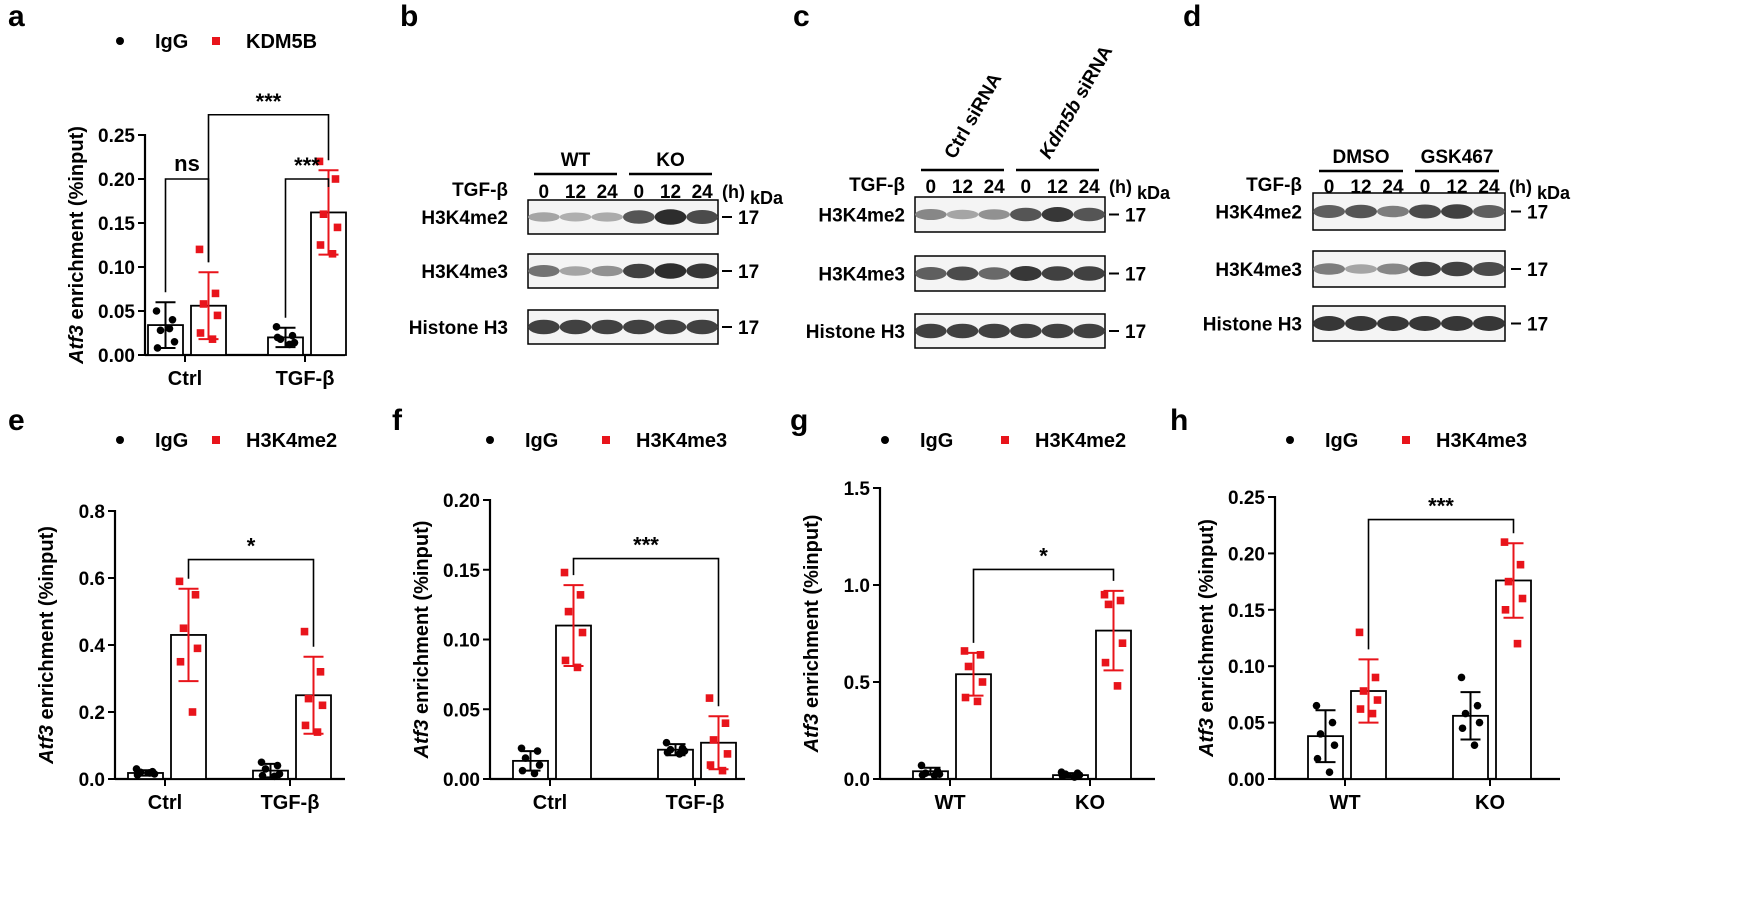  I want to click on y-tick-label: 0.4, so click(92, 646).